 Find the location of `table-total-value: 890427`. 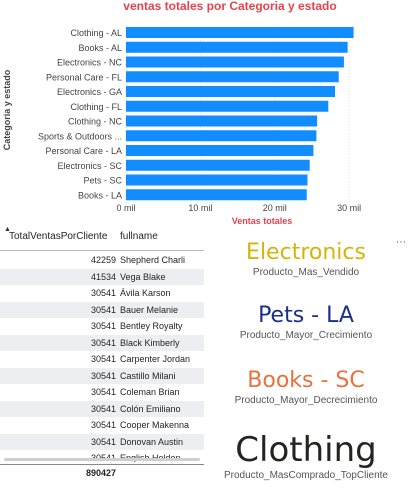

table-total-value: 890427 is located at coordinates (100, 473).